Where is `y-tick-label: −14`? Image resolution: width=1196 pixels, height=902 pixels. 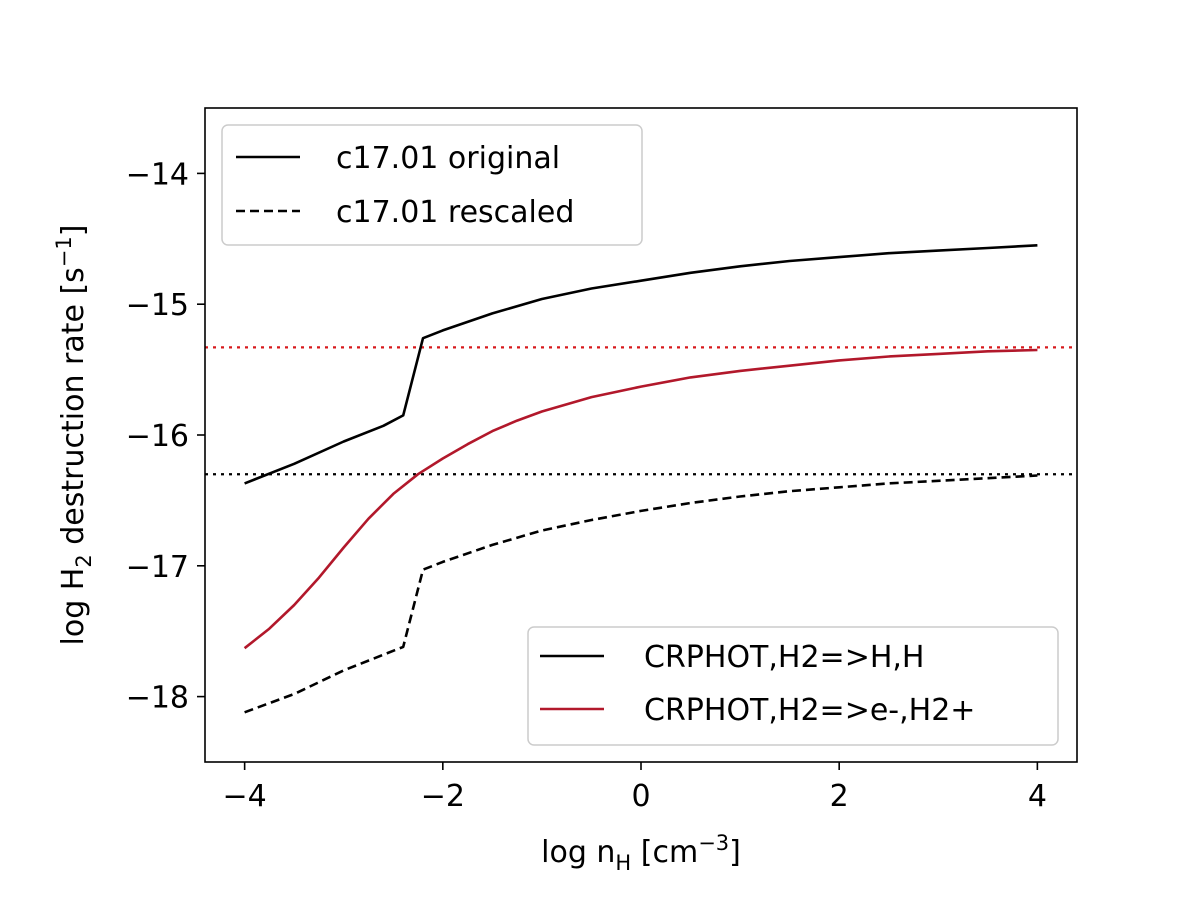 y-tick-label: −14 is located at coordinates (157, 174).